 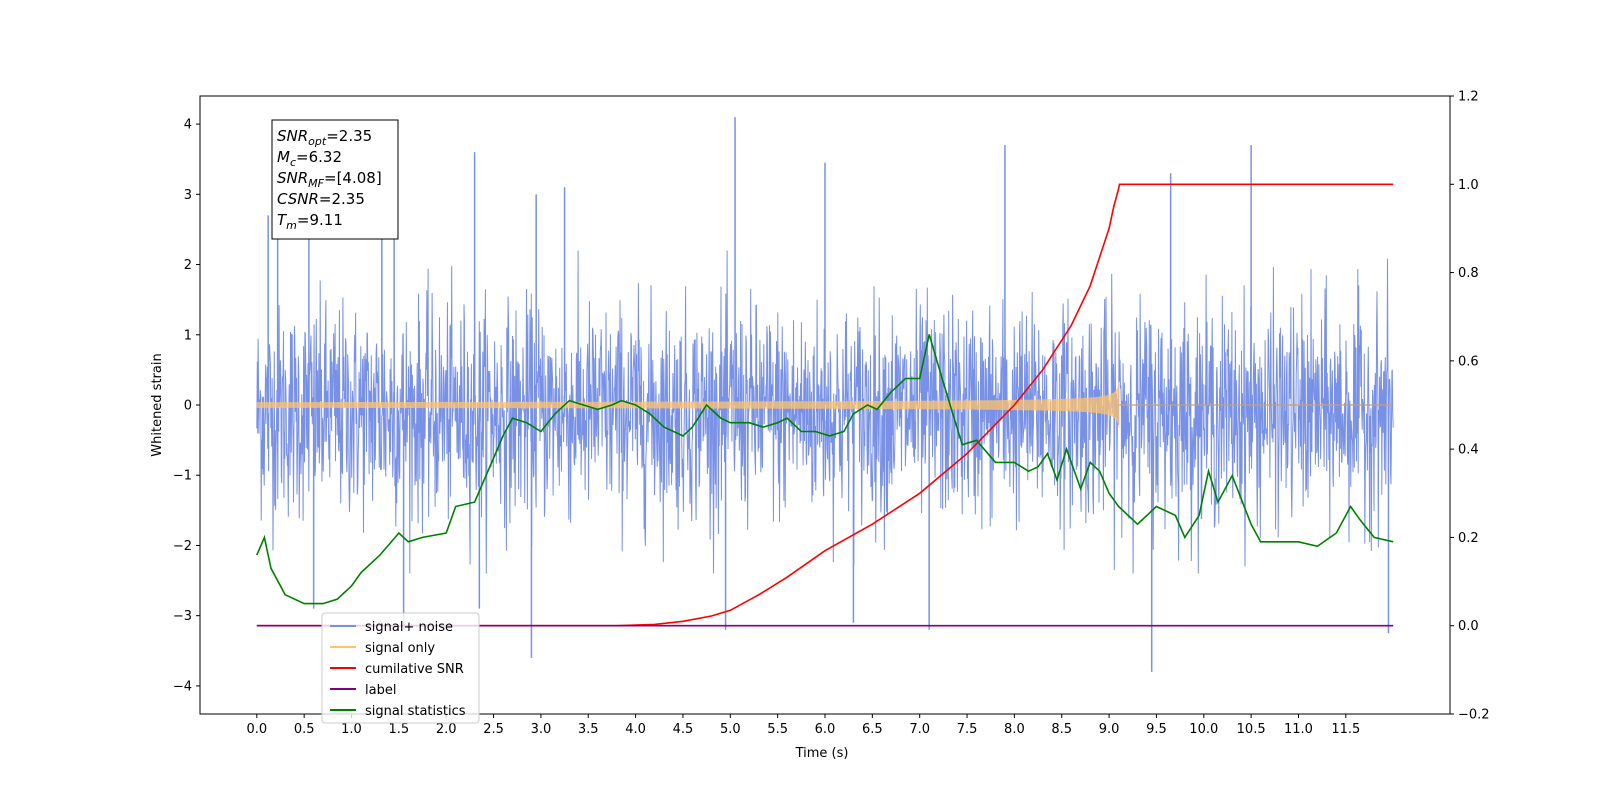 What do you see at coordinates (1468, 361) in the screenshot?
I see `y2-tick-label: 0.6` at bounding box center [1468, 361].